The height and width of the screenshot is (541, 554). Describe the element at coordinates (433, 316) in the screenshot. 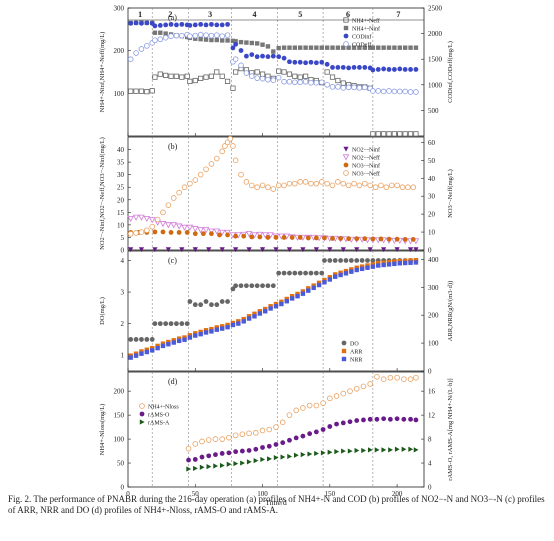

I see `y2-tick-label: 200` at that location.